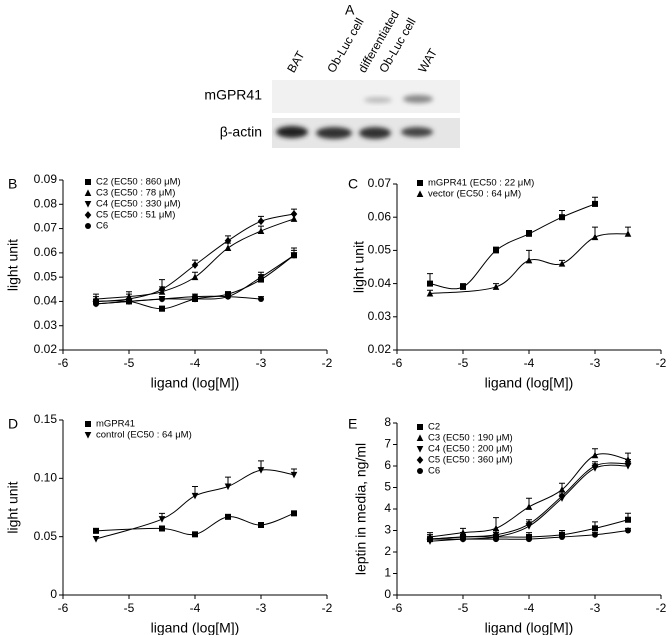 The height and width of the screenshot is (635, 672). I want to click on y-tick-label: 0.06, so click(46, 252).